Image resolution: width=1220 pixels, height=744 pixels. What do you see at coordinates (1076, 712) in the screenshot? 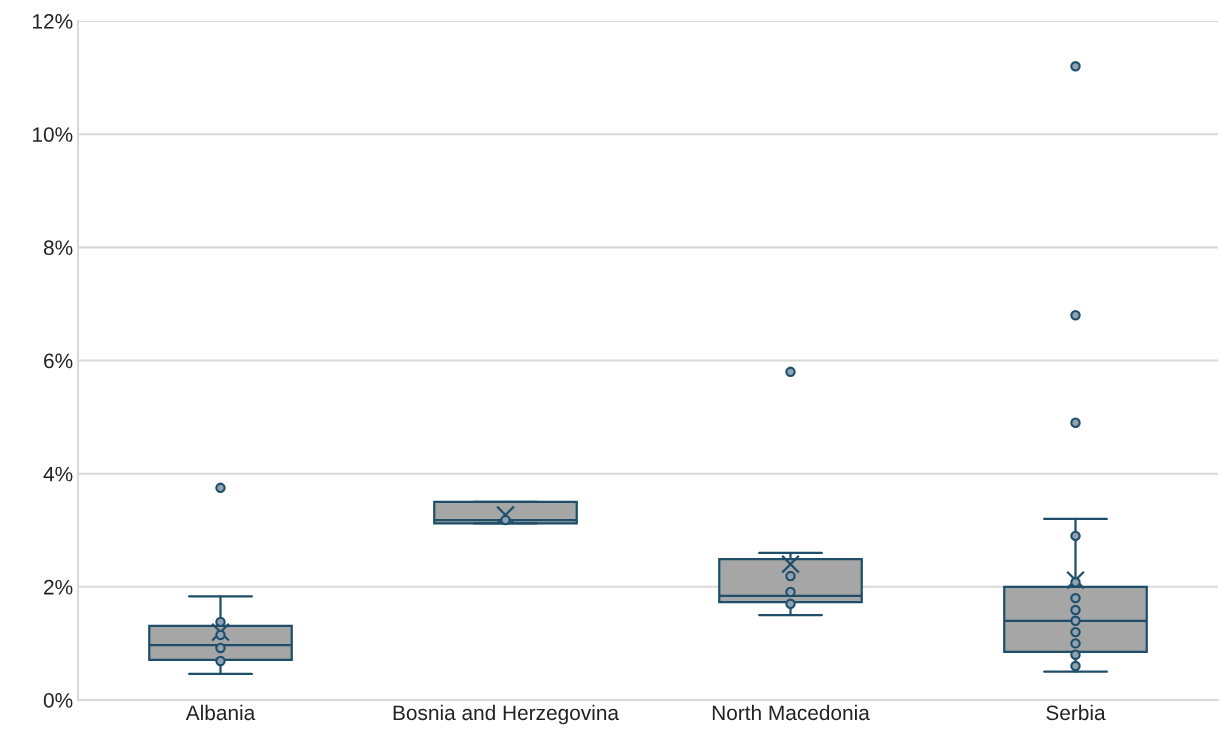
I see `x-tick-label: Serbia` at bounding box center [1076, 712].